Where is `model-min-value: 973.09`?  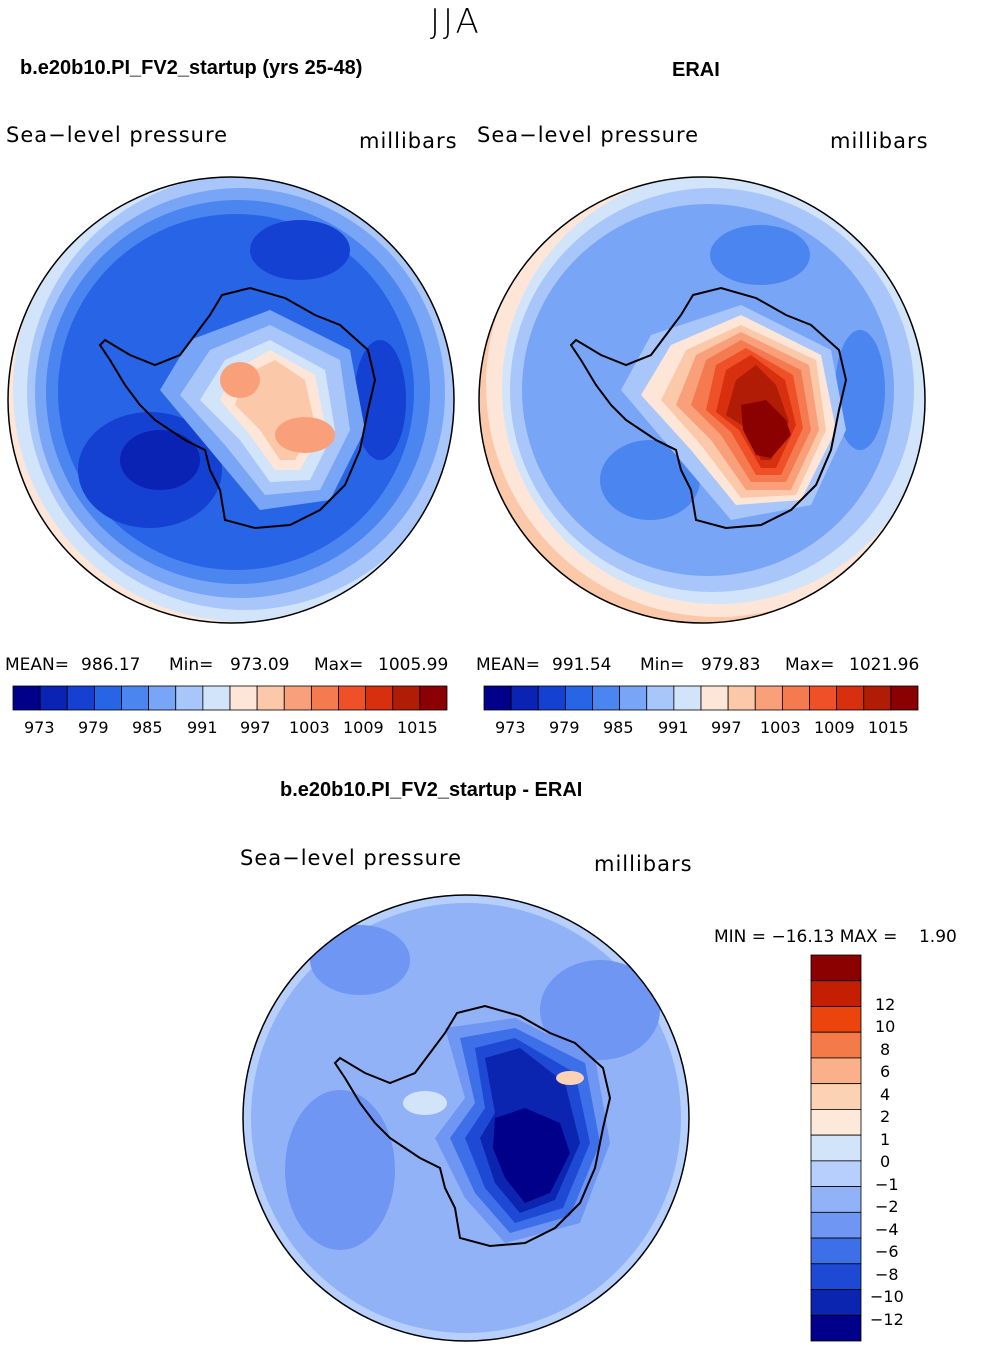
model-min-value: 973.09 is located at coordinates (260, 665).